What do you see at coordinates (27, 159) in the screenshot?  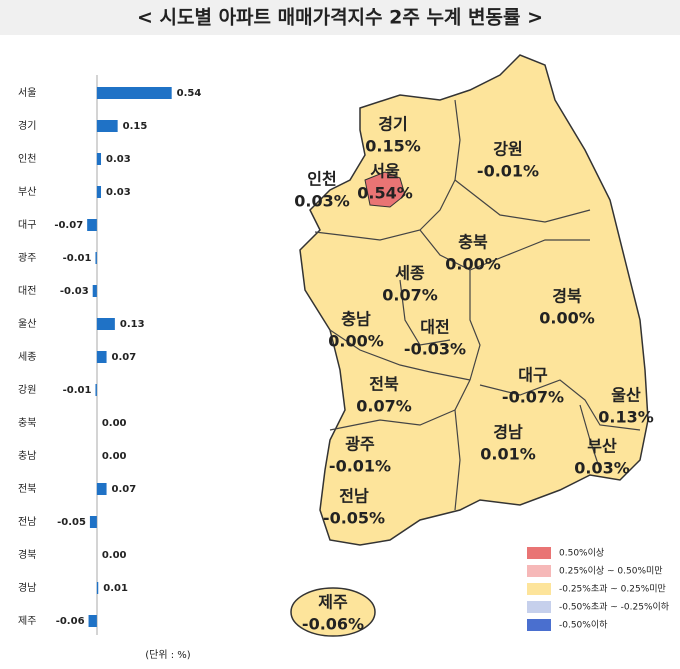 I see `category-label: 인천` at bounding box center [27, 159].